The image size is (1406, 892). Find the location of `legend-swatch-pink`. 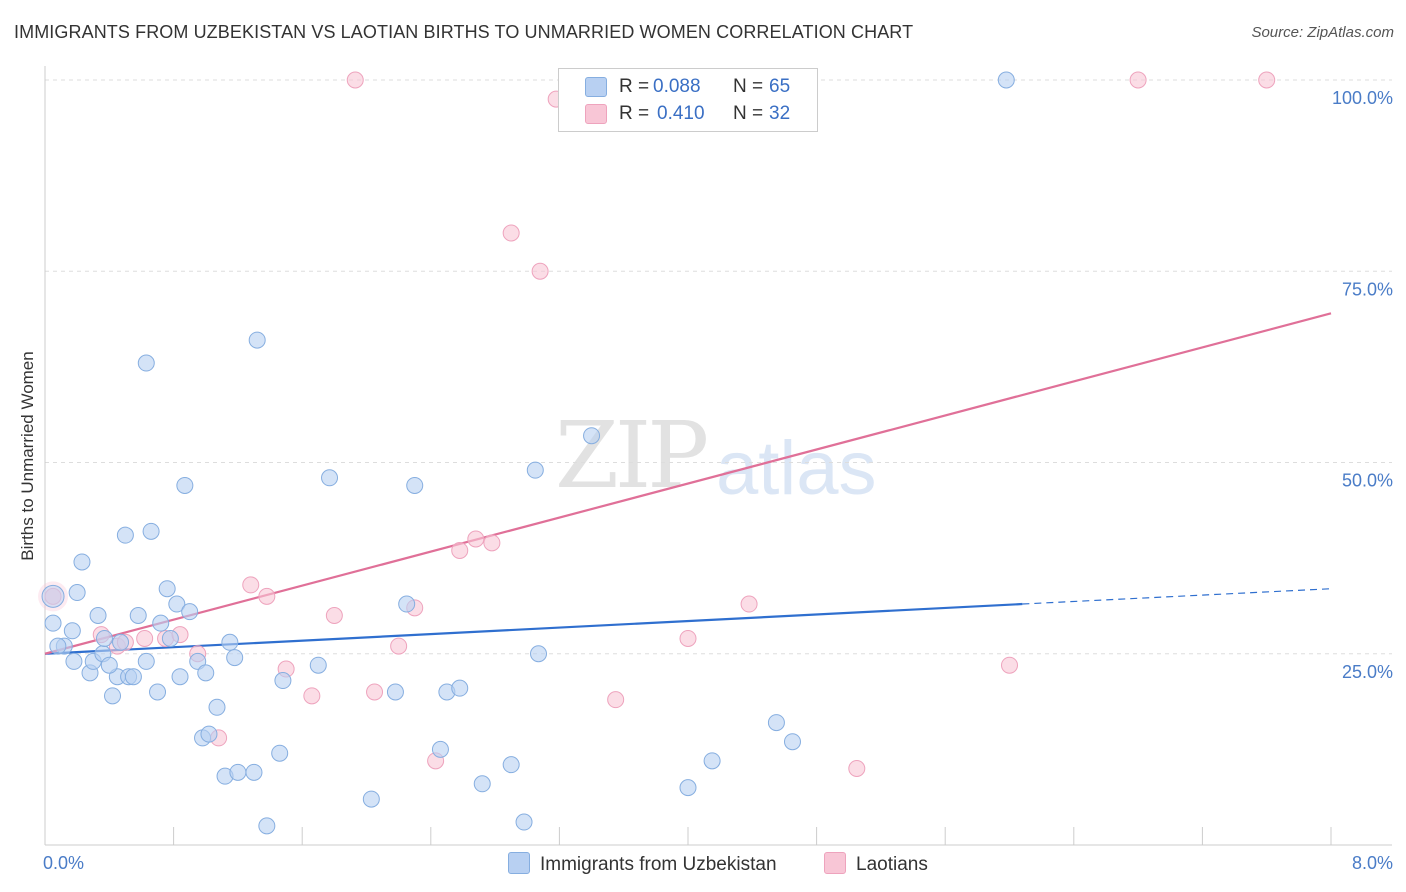

legend-swatch-pink is located at coordinates (596, 114).